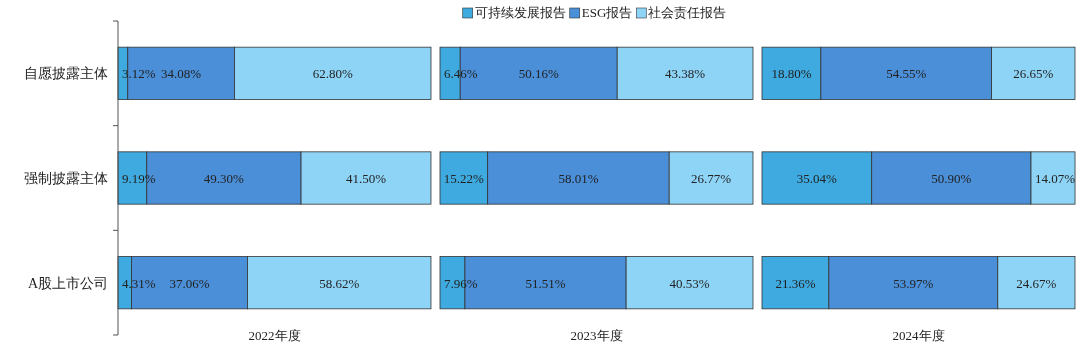 This screenshot has width=1080, height=347. Describe the element at coordinates (538, 74) in the screenshot. I see `data-label: 50.16%` at that location.